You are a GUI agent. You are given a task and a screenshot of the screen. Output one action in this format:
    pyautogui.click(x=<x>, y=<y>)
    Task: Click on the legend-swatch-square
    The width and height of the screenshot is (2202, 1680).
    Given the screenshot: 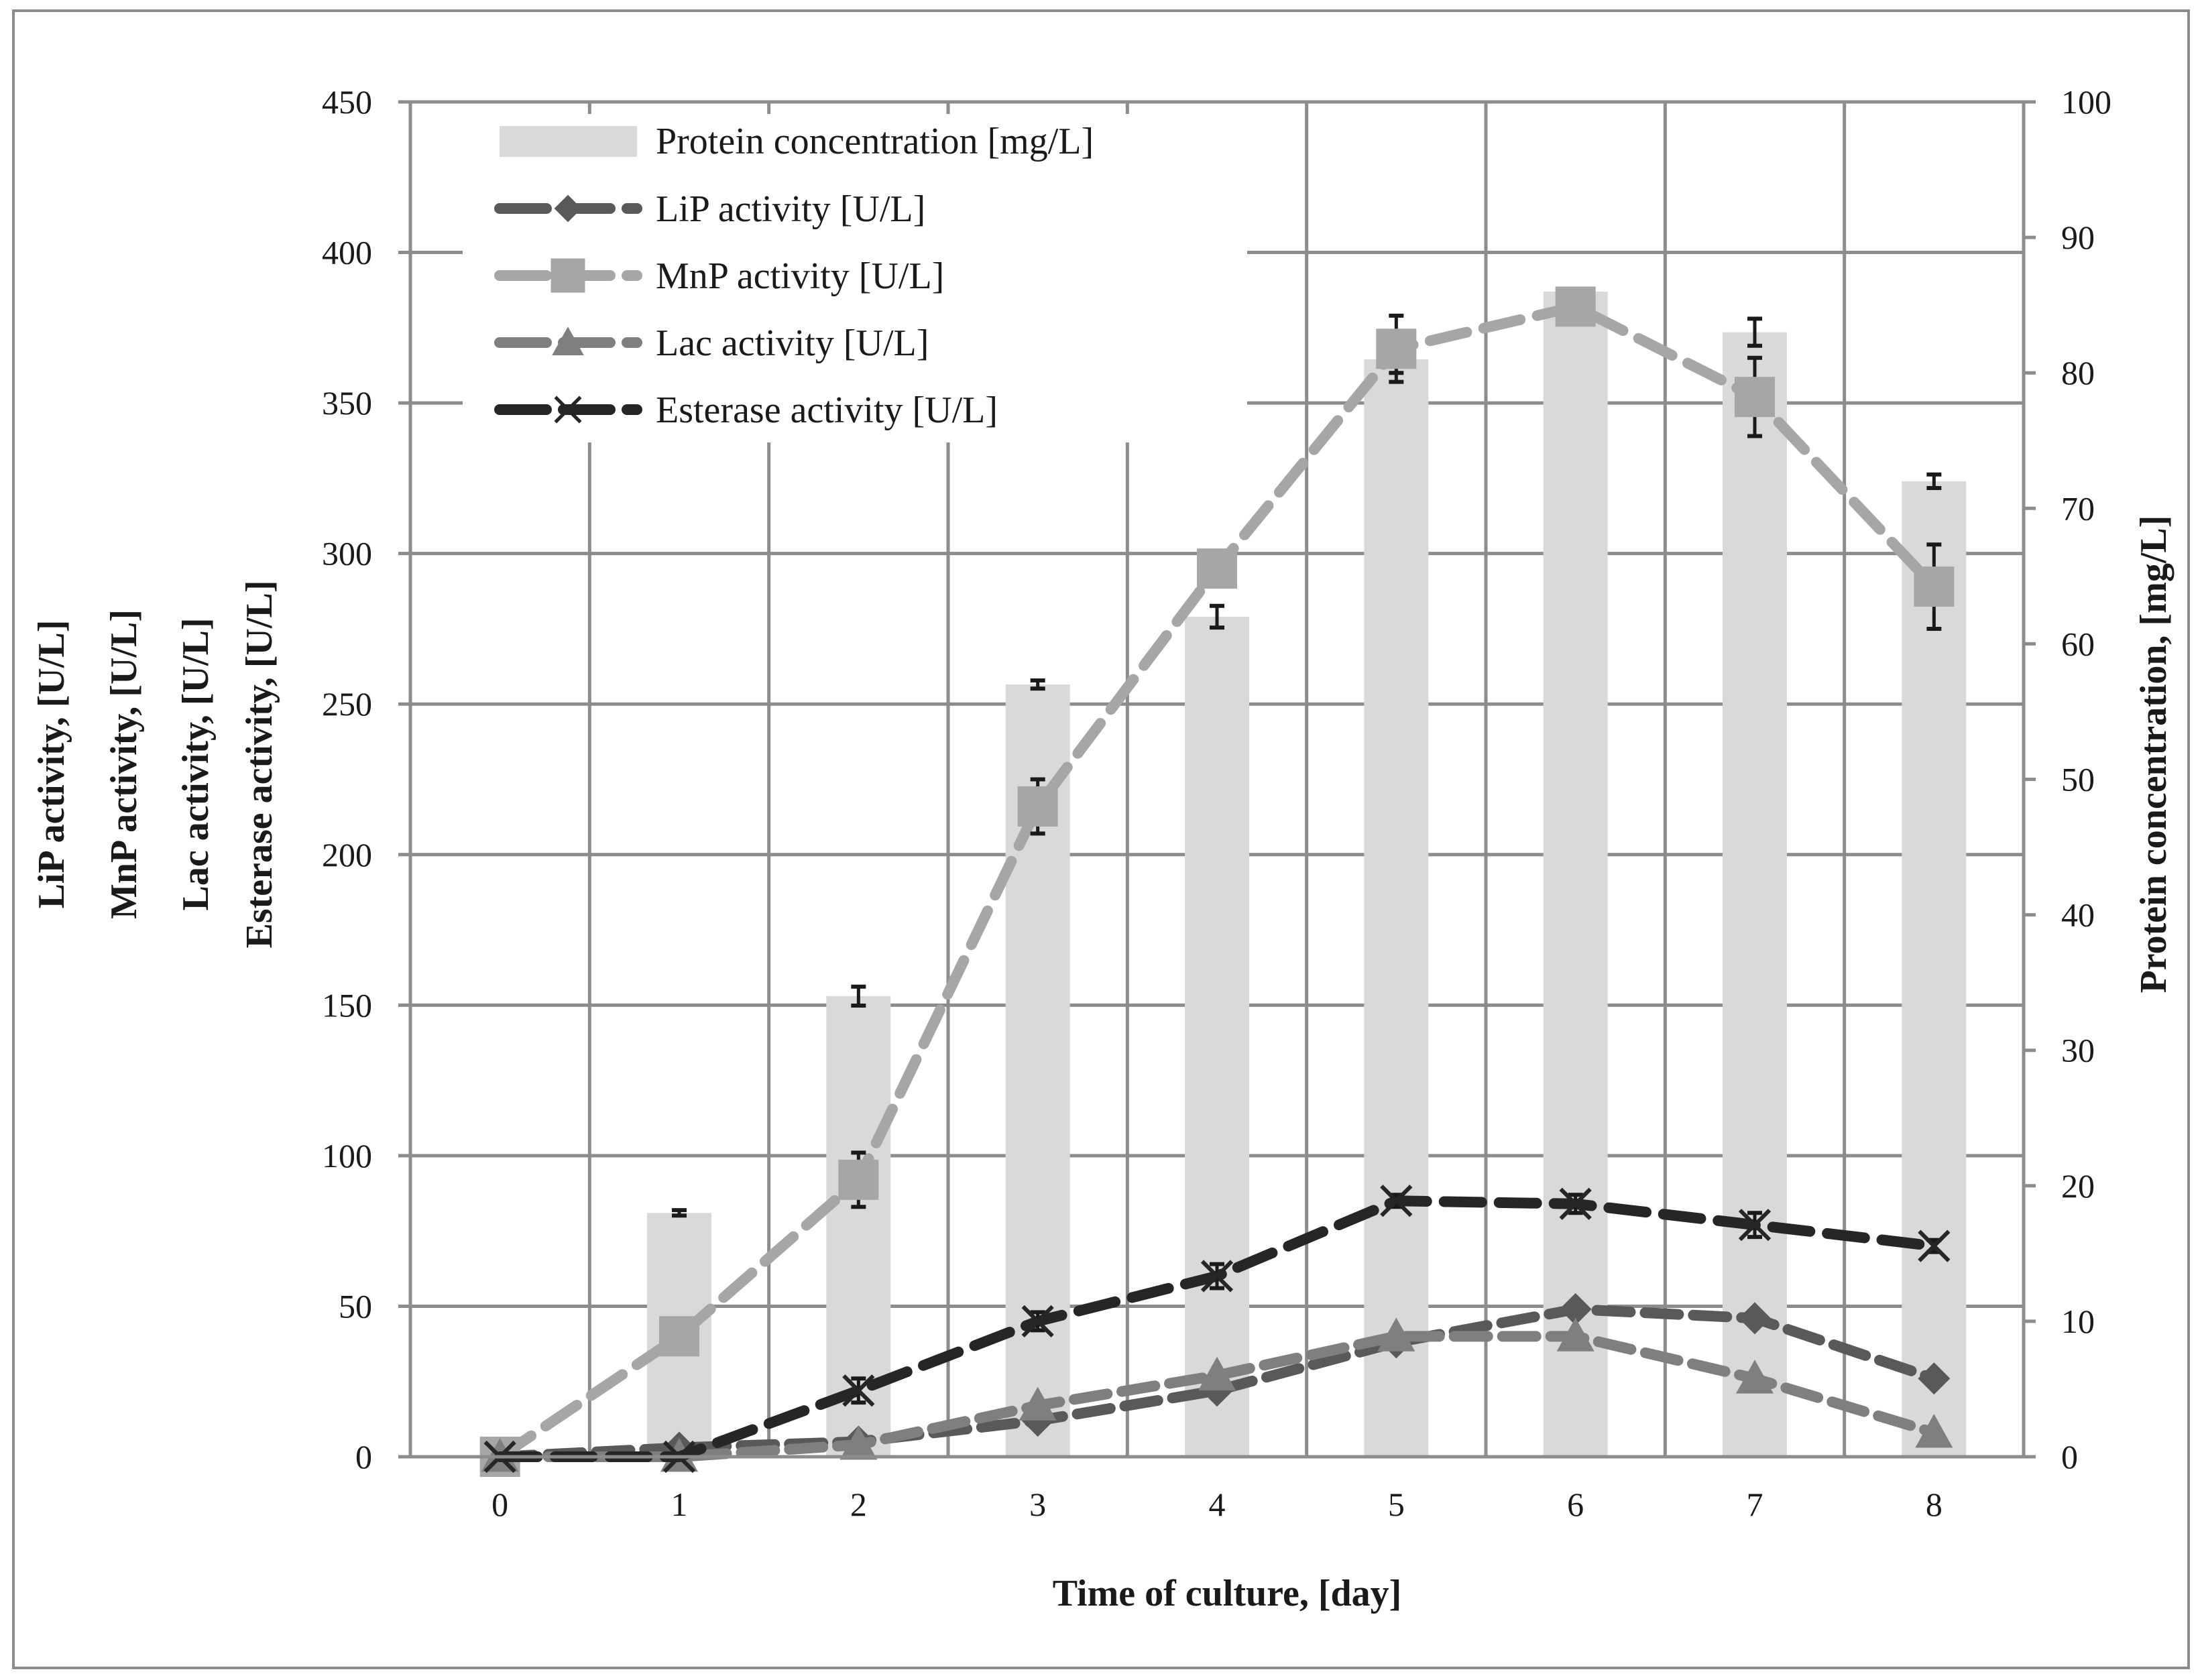 What is the action you would take?
    pyautogui.click(x=568, y=275)
    